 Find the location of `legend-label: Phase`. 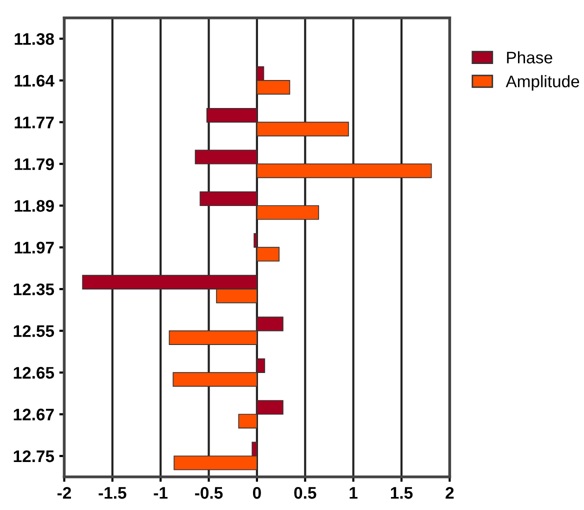

legend-label: Phase is located at coordinates (529, 57).